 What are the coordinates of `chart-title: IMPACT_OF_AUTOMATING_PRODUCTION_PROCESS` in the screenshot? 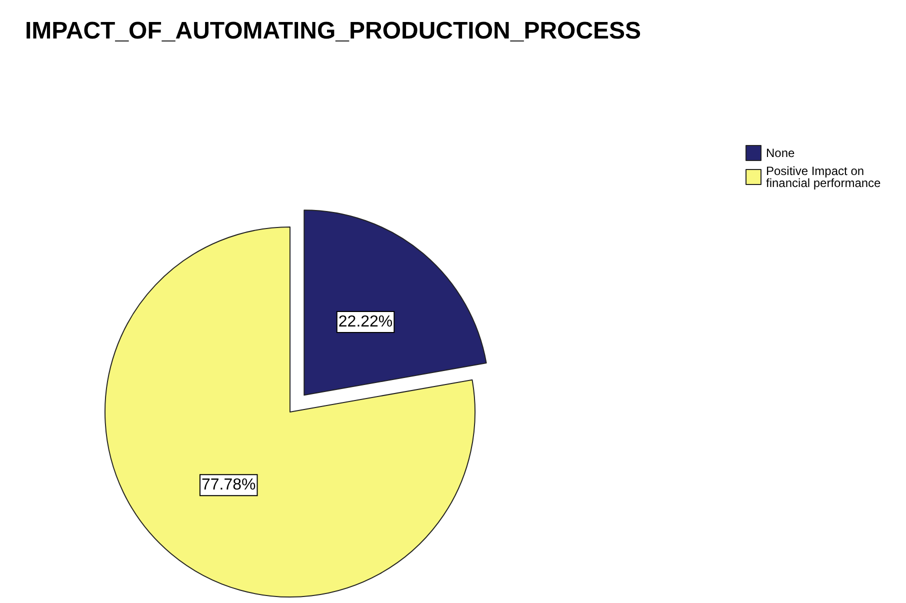 It's located at (333, 31).